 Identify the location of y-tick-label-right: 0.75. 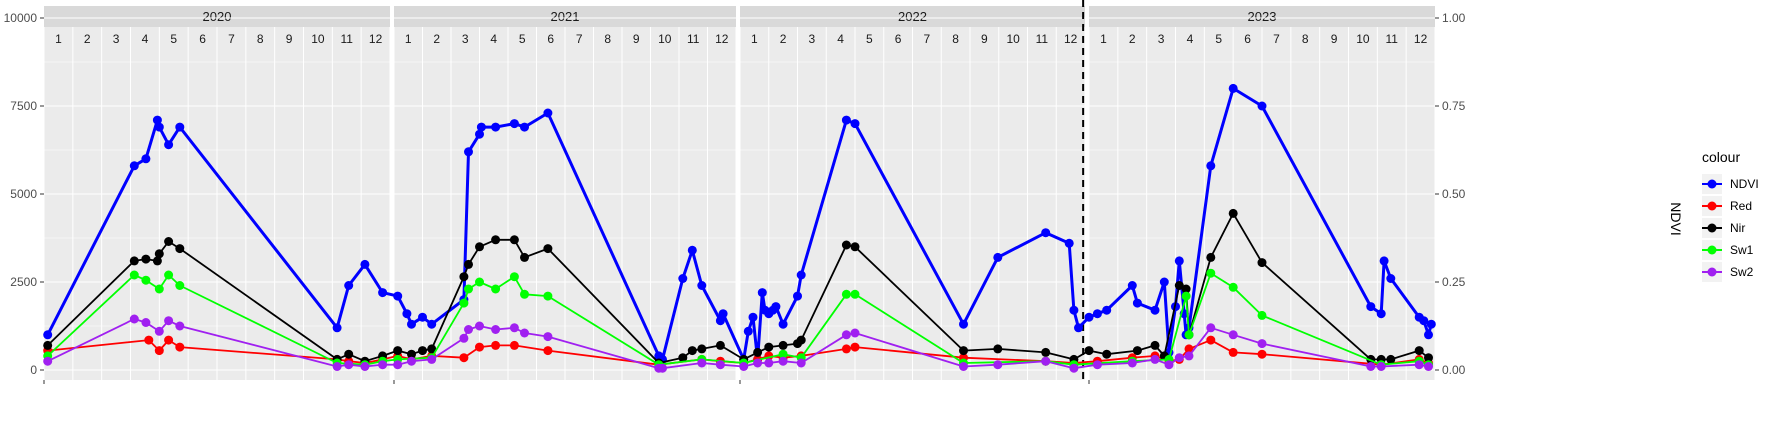
(1454, 106).